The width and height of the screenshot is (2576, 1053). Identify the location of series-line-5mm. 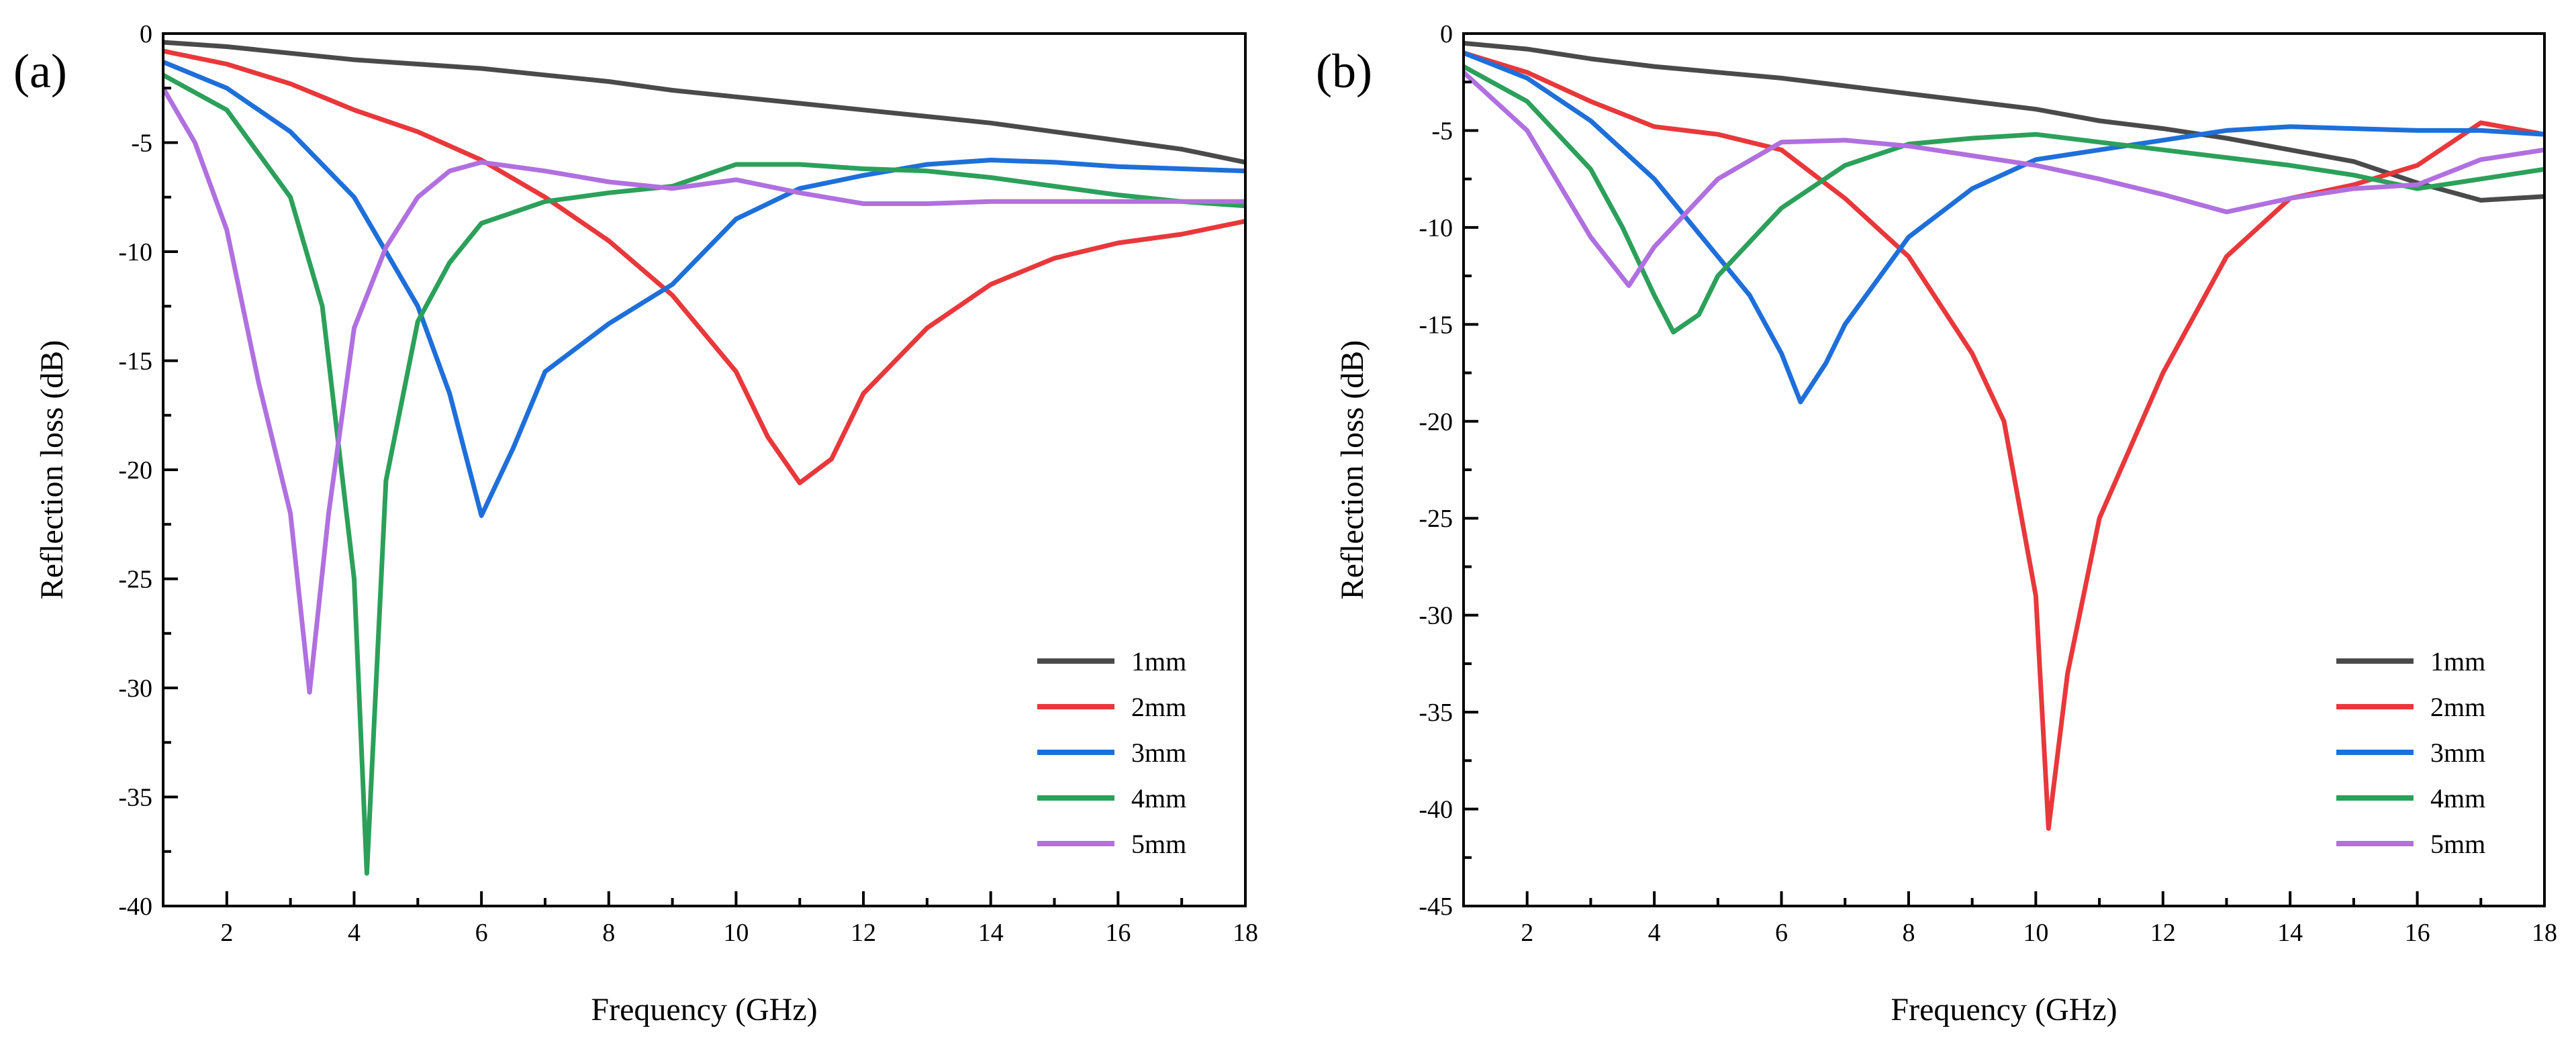
(2004, 180).